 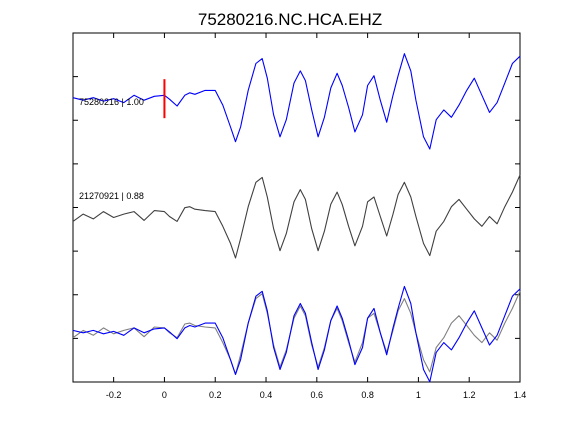 I want to click on chart-title: 75280216.NC.HCA.EHZ, so click(x=290, y=19).